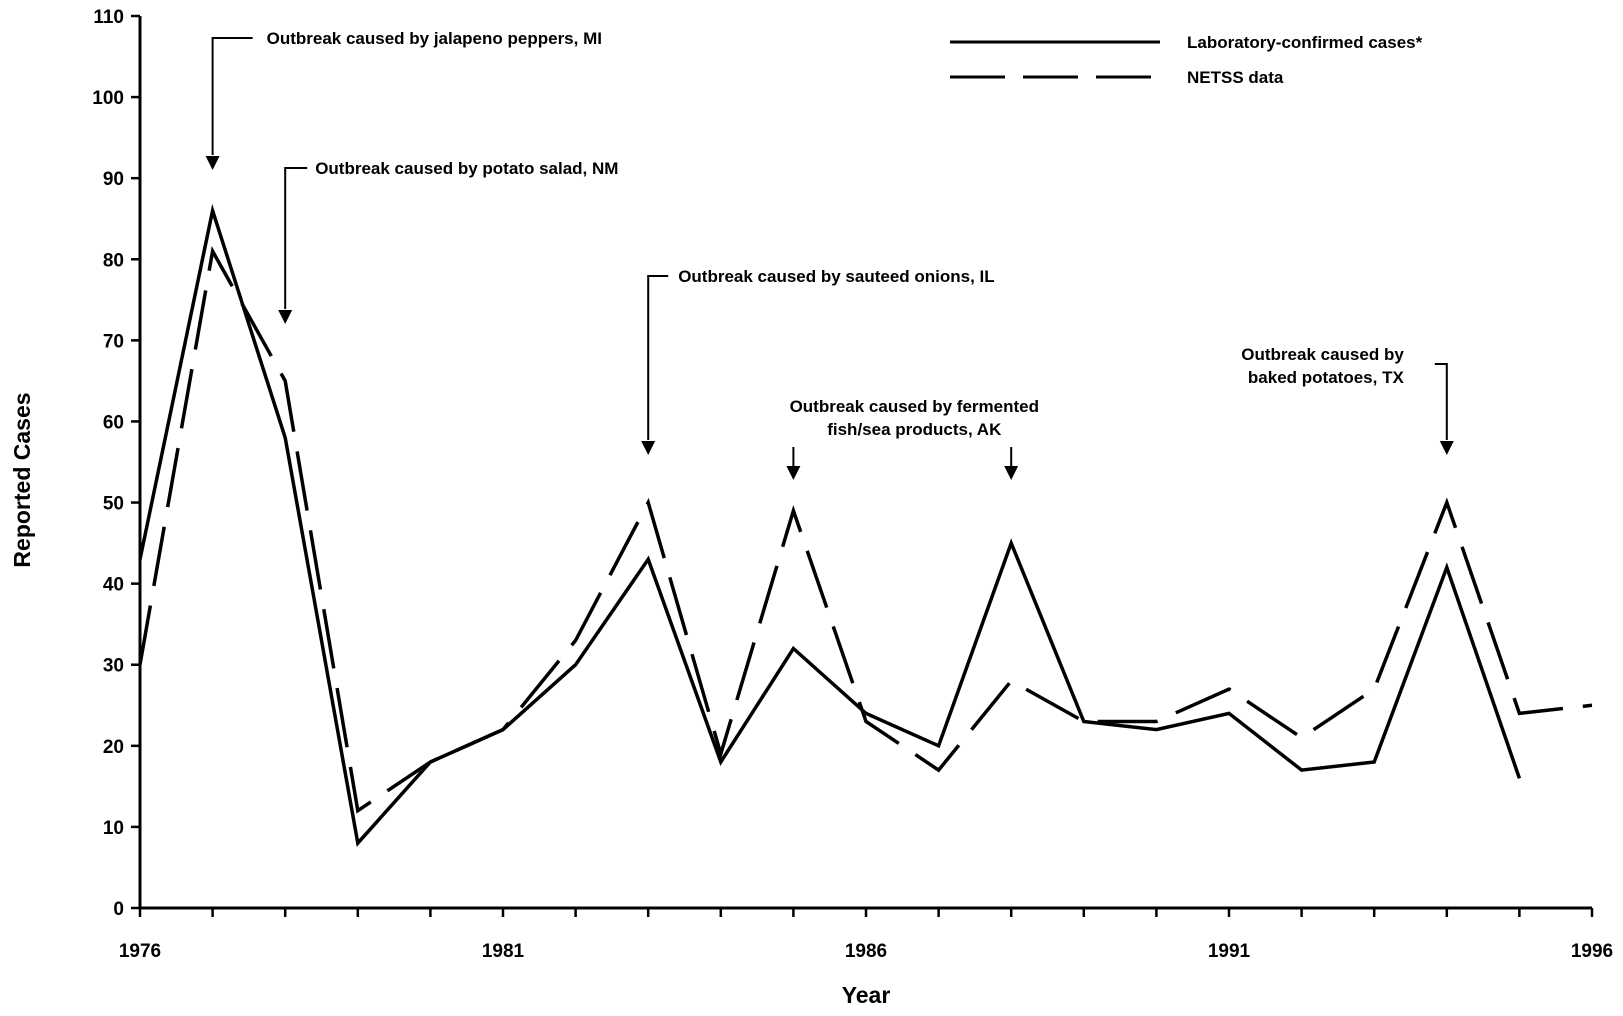  Describe the element at coordinates (1326, 377) in the screenshot. I see `annotation-label: baked potatoes, TX` at that location.